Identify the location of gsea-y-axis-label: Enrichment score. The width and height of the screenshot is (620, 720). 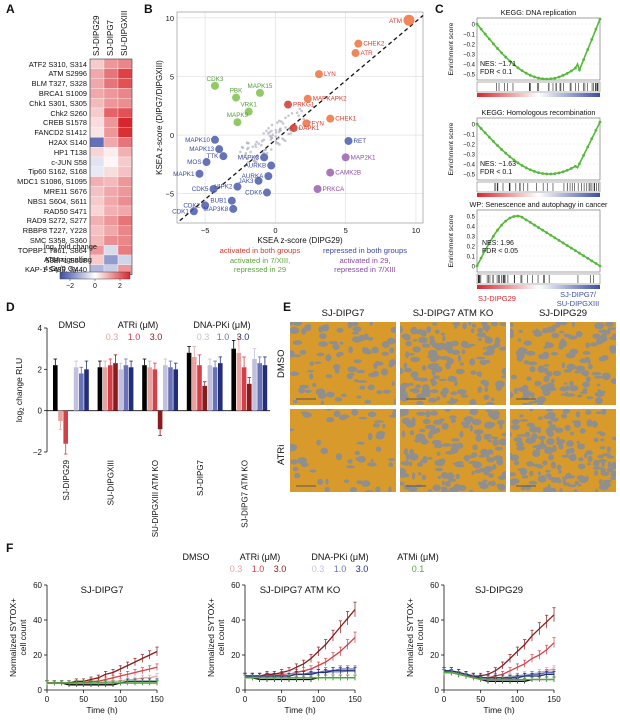
(451, 240).